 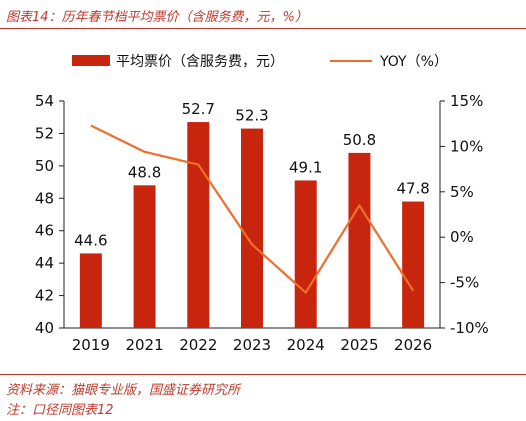 What do you see at coordinates (263, 374) in the screenshot?
I see `footer-rule` at bounding box center [263, 374].